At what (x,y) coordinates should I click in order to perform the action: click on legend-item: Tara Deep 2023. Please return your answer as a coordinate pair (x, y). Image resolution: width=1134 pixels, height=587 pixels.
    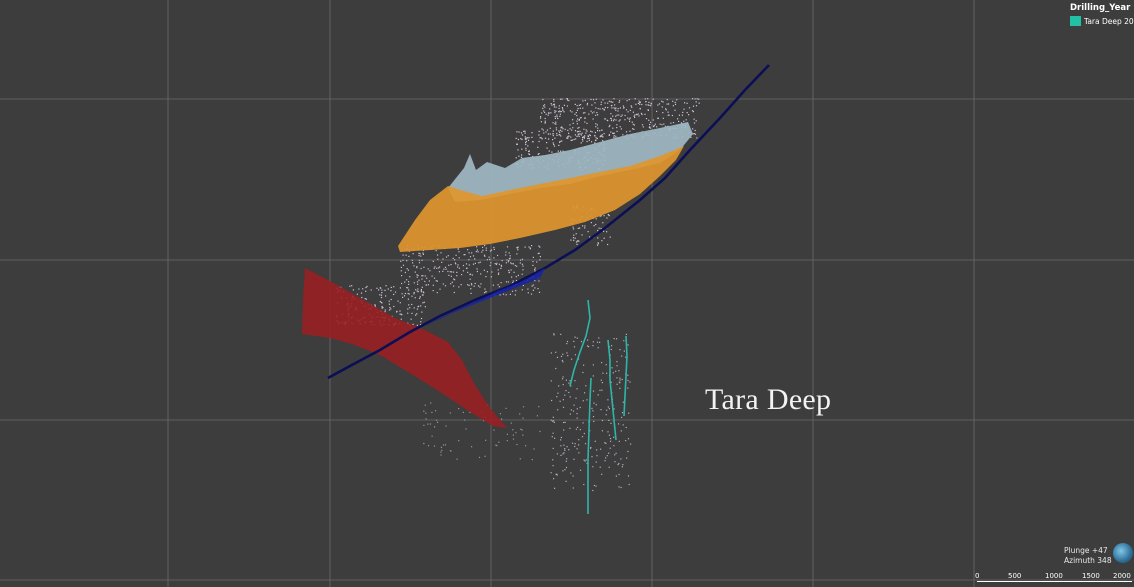
    Looking at the image, I should click on (1102, 21).